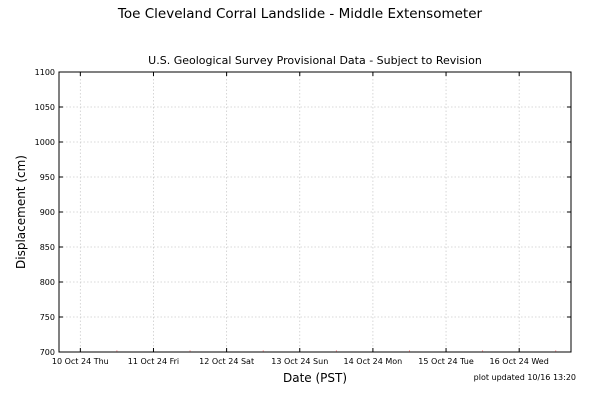 This screenshot has height=400, width=600. What do you see at coordinates (47, 177) in the screenshot?
I see `y-tick-label: 950` at bounding box center [47, 177].